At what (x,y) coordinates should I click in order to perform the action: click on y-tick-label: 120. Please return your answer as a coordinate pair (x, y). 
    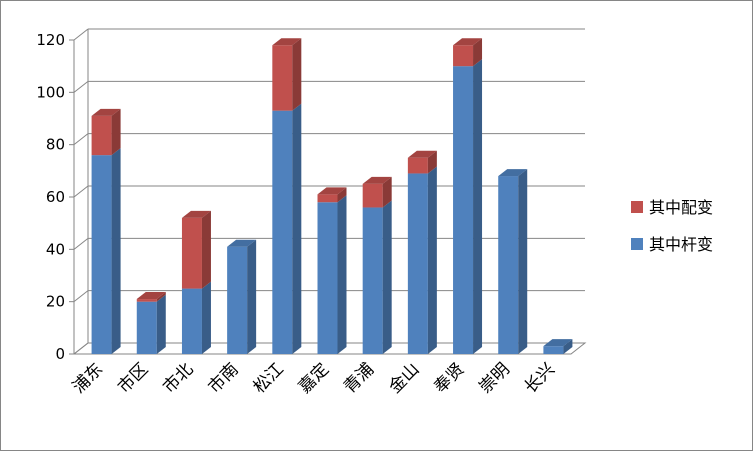
    Looking at the image, I should click on (50, 40).